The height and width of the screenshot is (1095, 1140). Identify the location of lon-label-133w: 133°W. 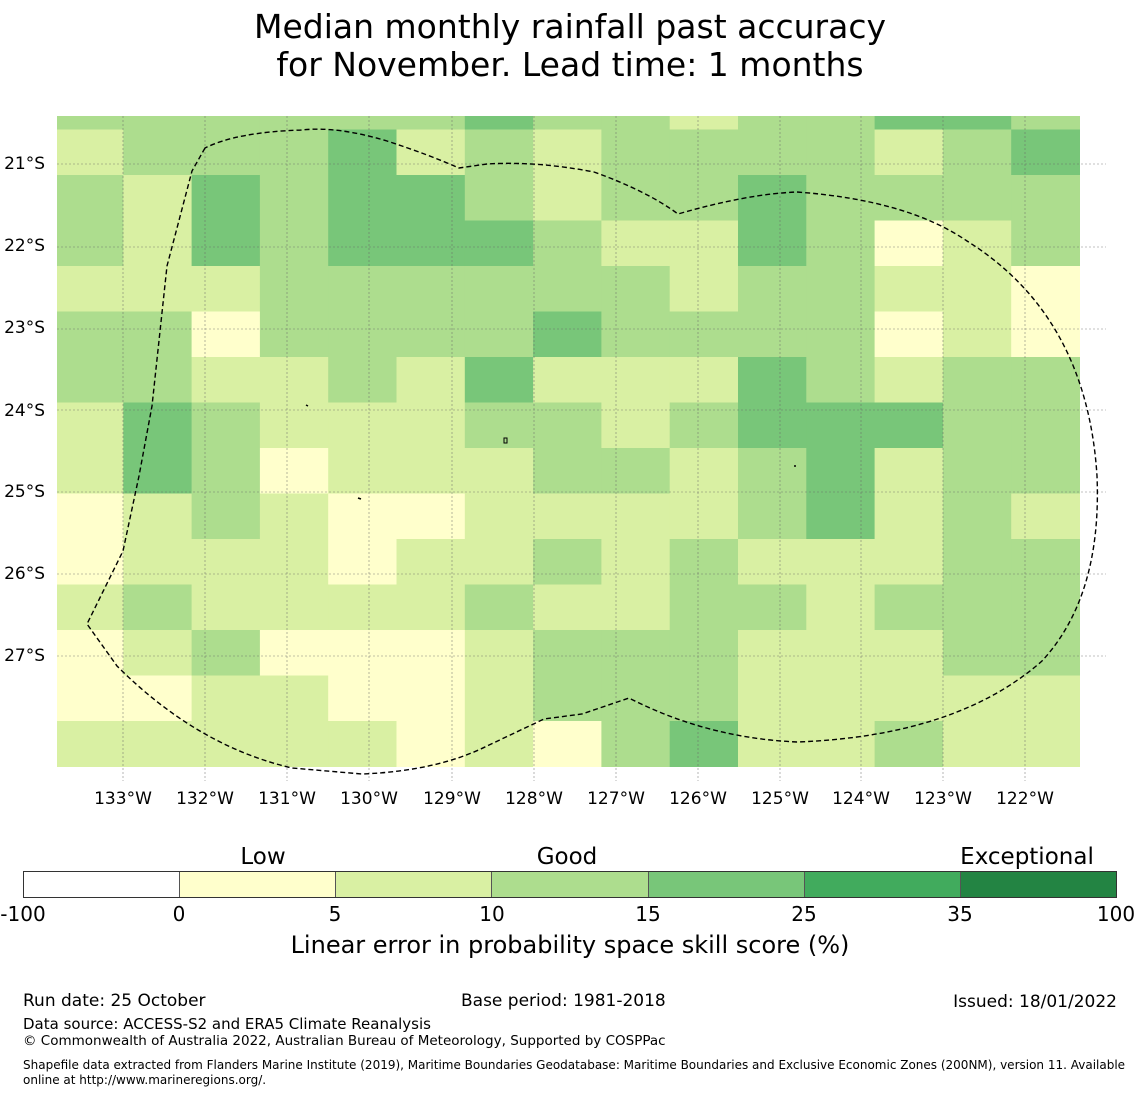
(123, 799).